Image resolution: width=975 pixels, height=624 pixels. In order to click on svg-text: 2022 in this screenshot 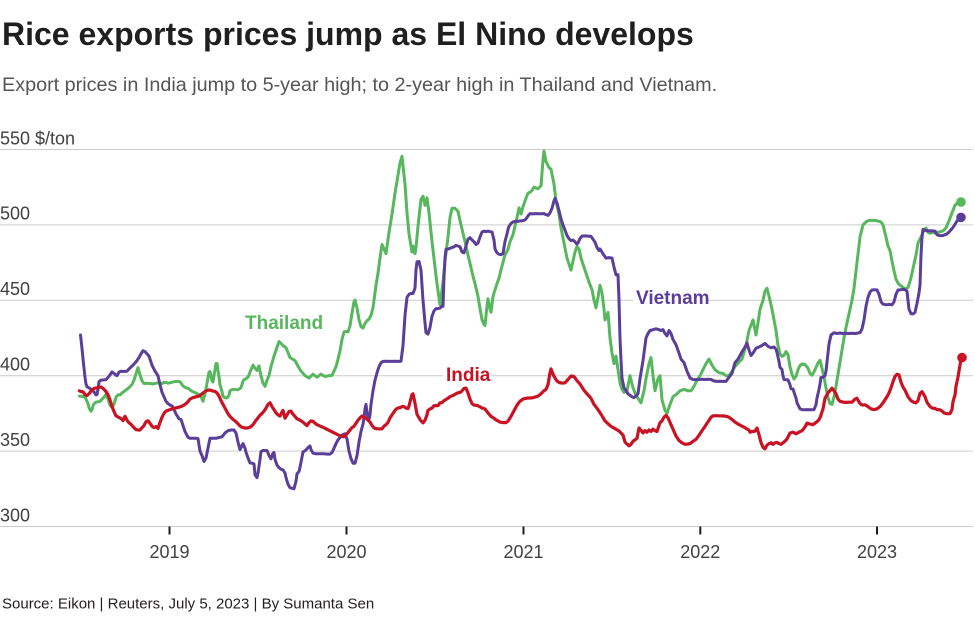, I will do `click(700, 552)`.